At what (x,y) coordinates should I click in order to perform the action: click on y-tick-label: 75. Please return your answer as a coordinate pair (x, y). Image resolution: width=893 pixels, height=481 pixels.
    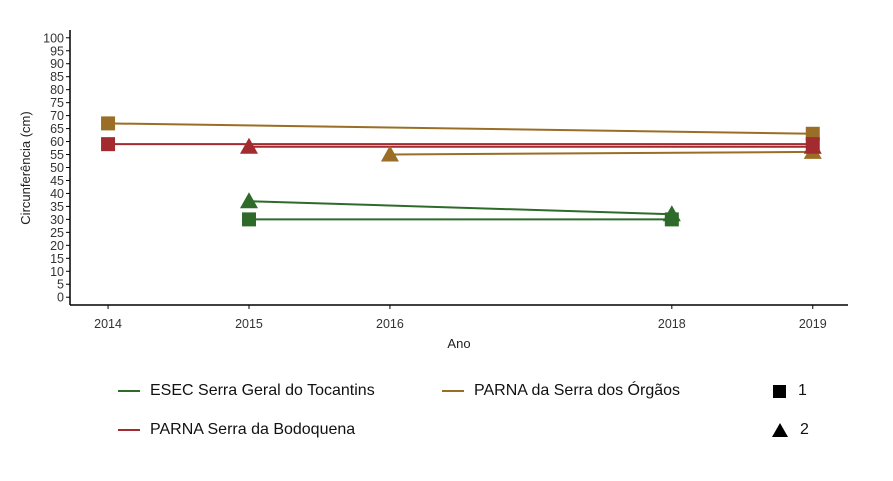
    Looking at the image, I should click on (57, 103).